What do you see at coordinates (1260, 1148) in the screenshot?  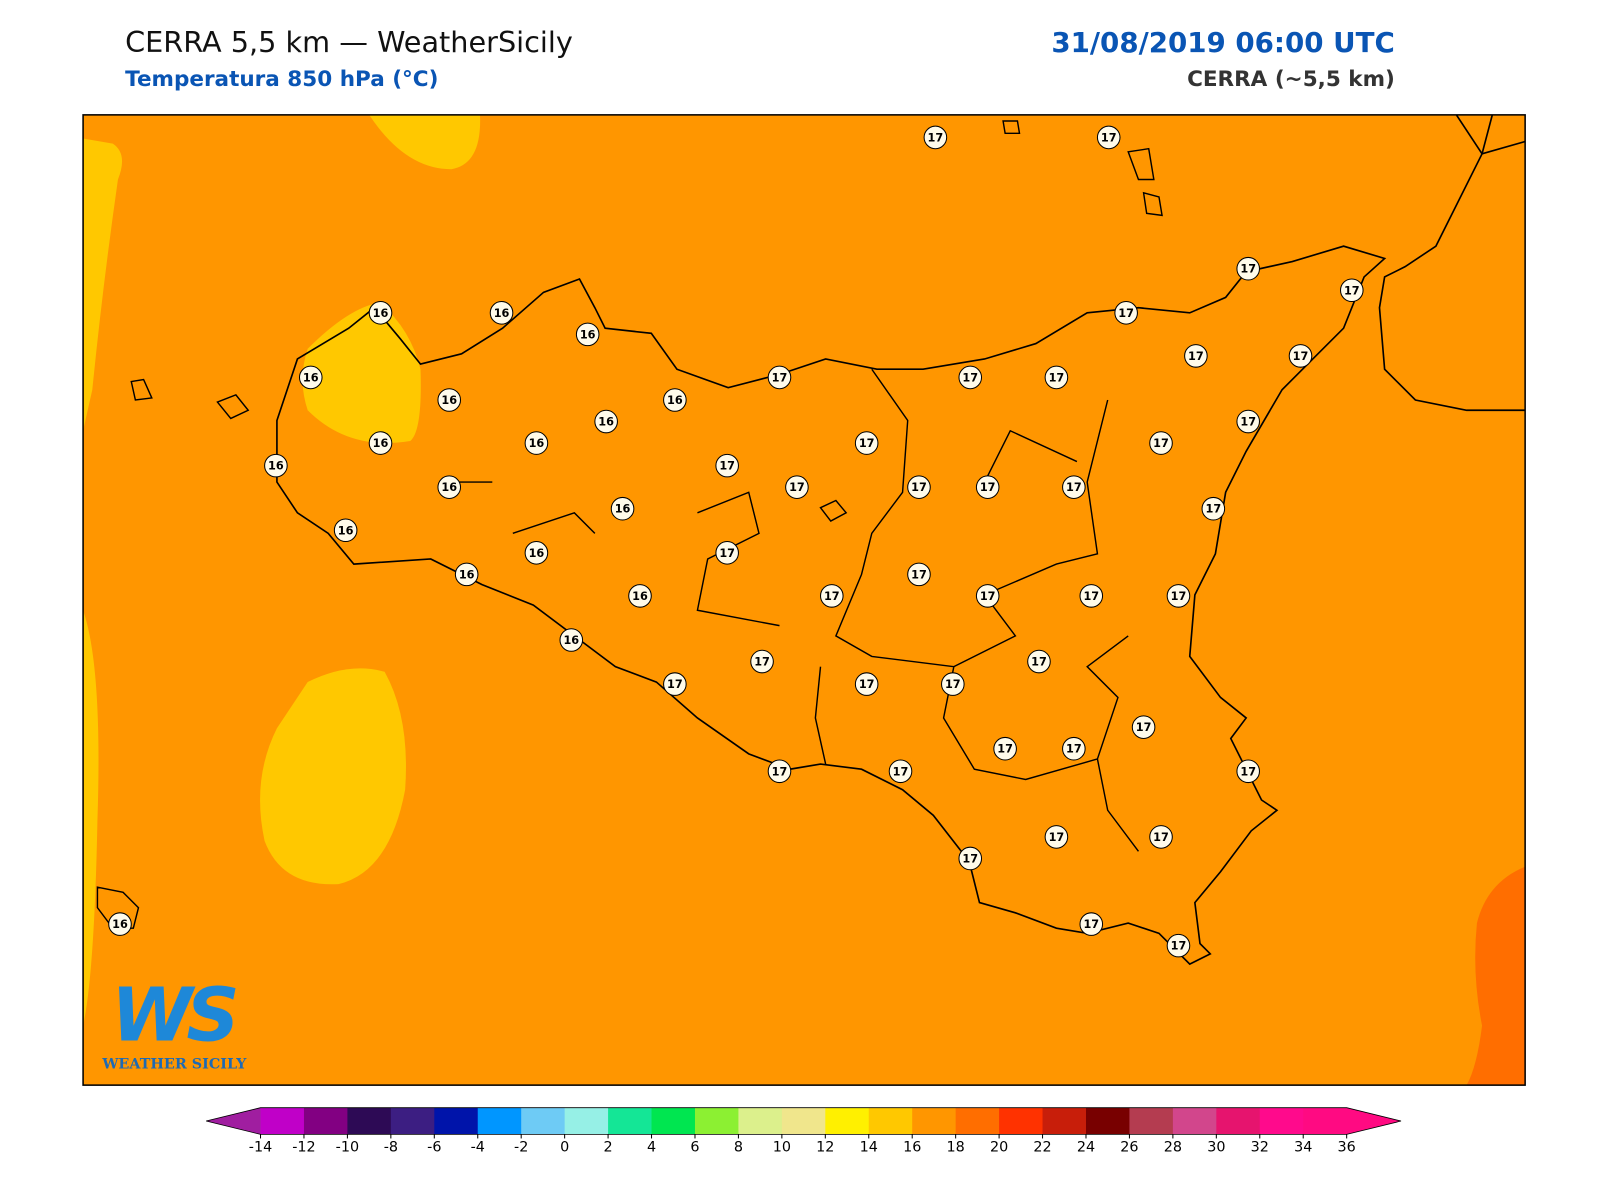 I see `colorbar-tick-label: 32` at bounding box center [1260, 1148].